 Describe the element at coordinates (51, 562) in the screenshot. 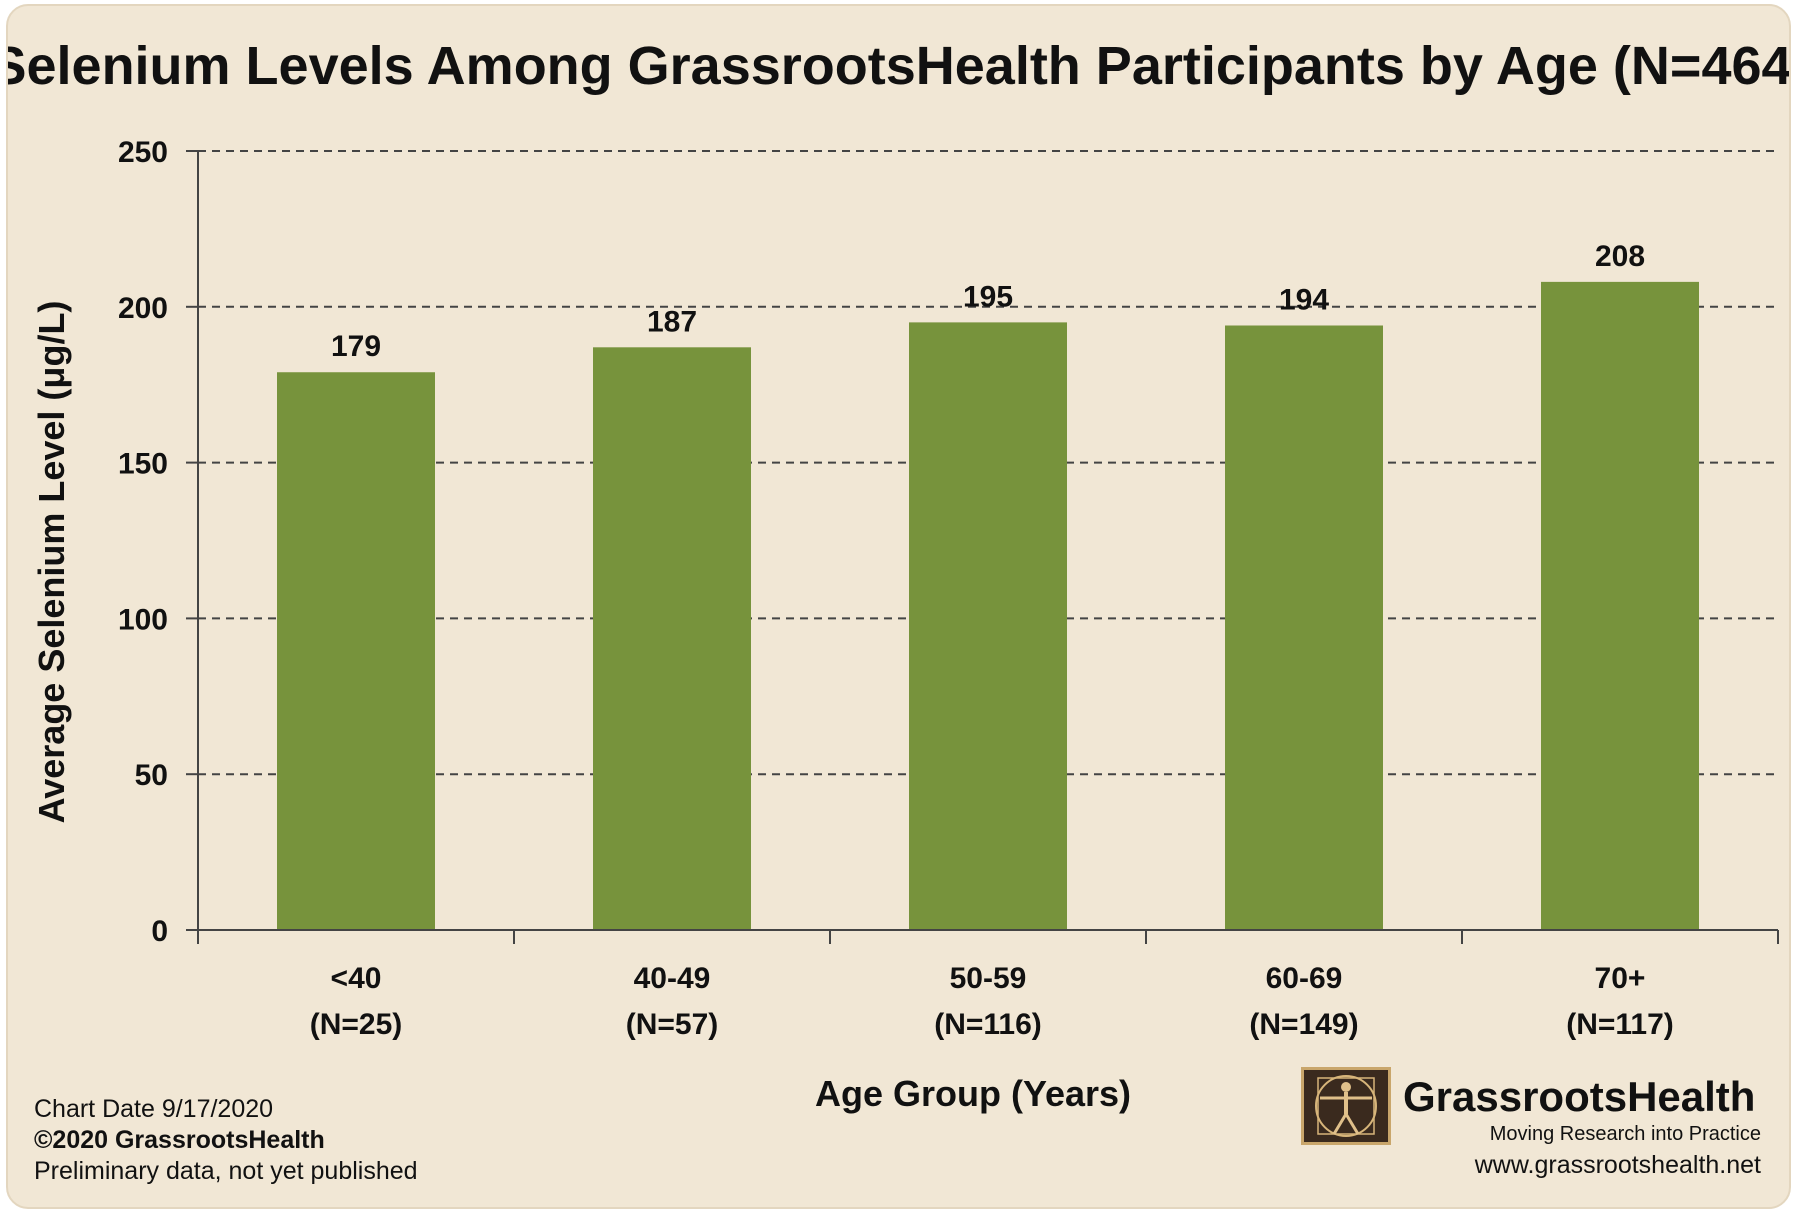

I see `y-axis-title: Average Selenium Level (μg/L)` at that location.